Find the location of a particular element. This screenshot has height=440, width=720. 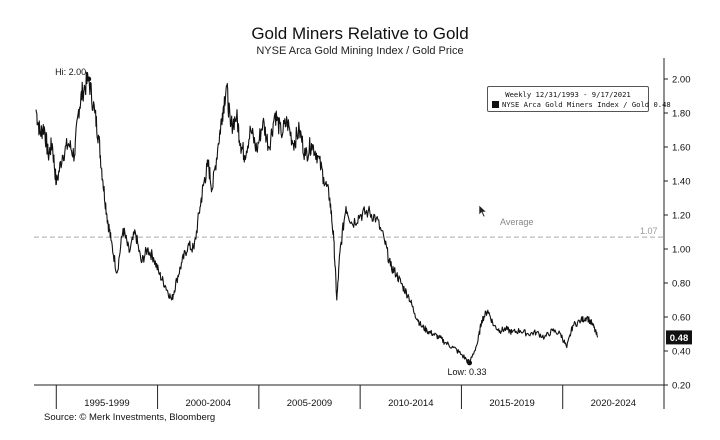

x-period-label: 2015-2019 is located at coordinates (511, 403).